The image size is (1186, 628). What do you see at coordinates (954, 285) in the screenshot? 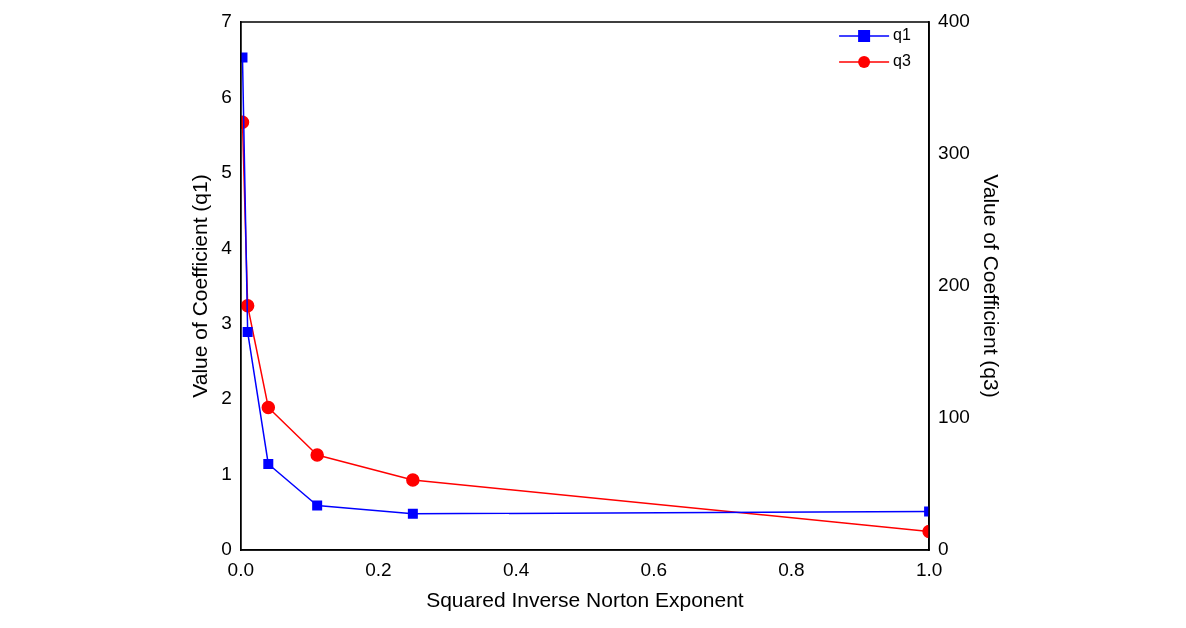
I see `y2-tick-label: 200` at bounding box center [954, 285].